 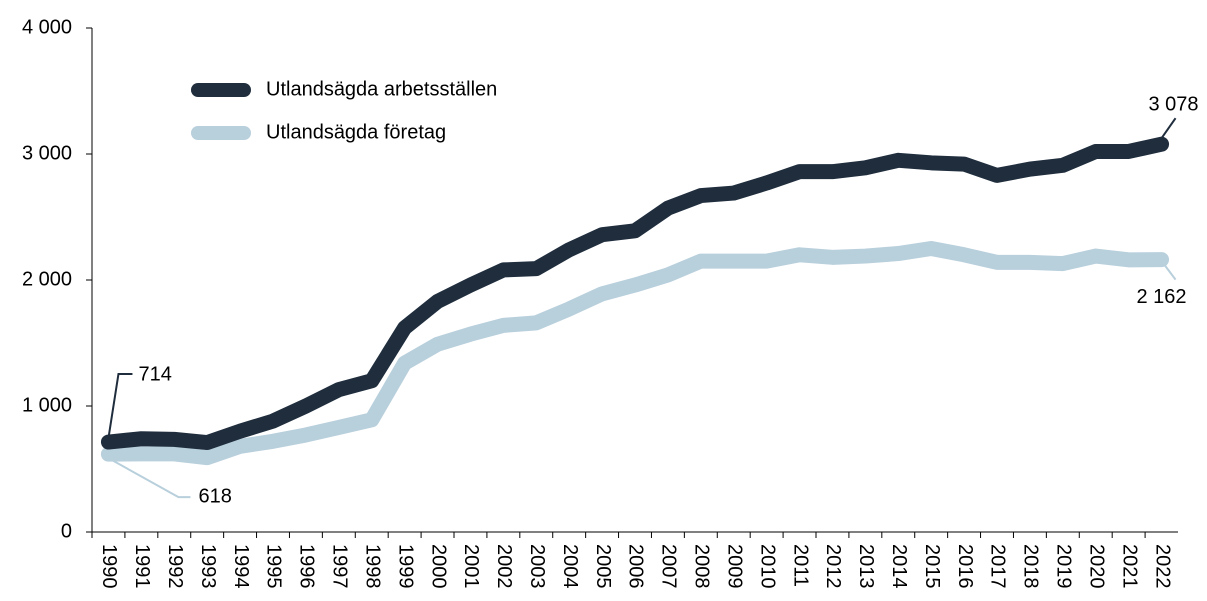 What do you see at coordinates (405, 566) in the screenshot?
I see `x-tick-label: 1999` at bounding box center [405, 566].